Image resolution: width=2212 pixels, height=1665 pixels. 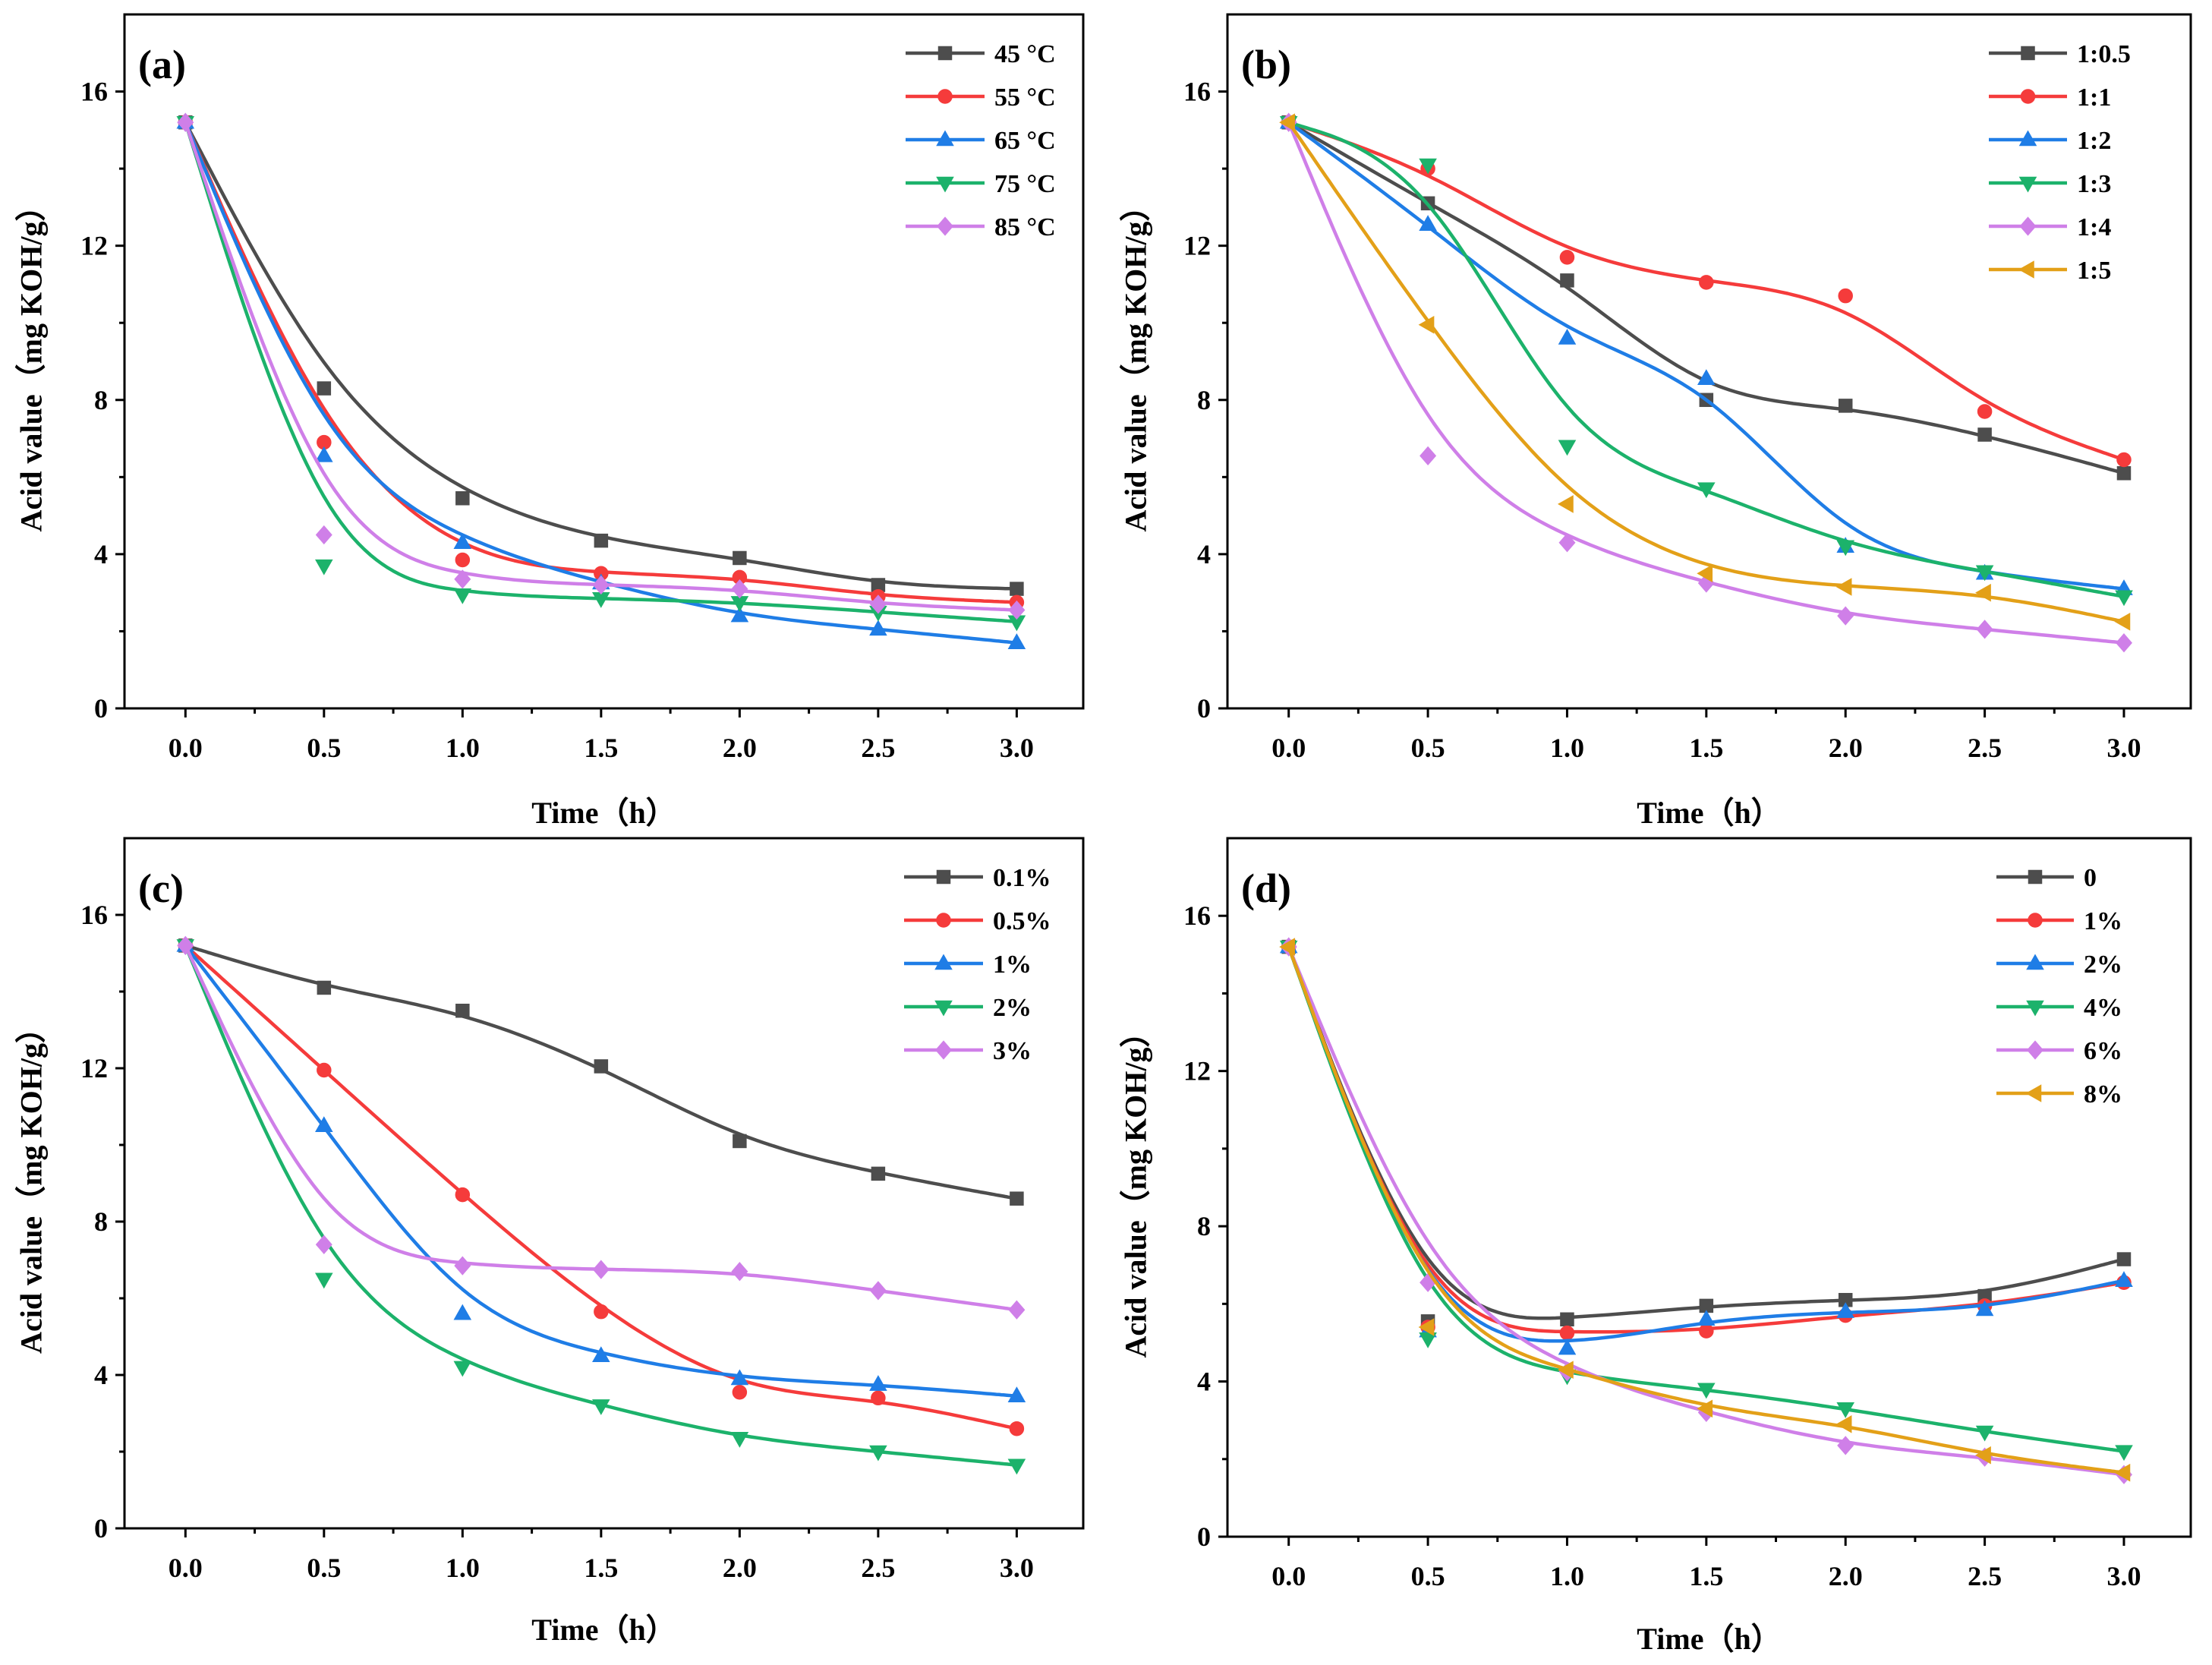 I want to click on y-tick-label-b-1: 4, so click(x=1204, y=554).